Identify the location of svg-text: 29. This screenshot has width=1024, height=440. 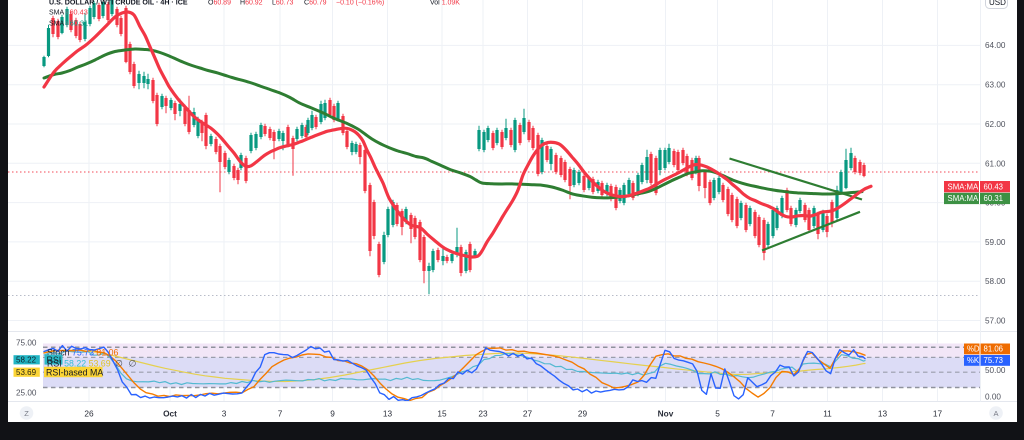
(583, 413).